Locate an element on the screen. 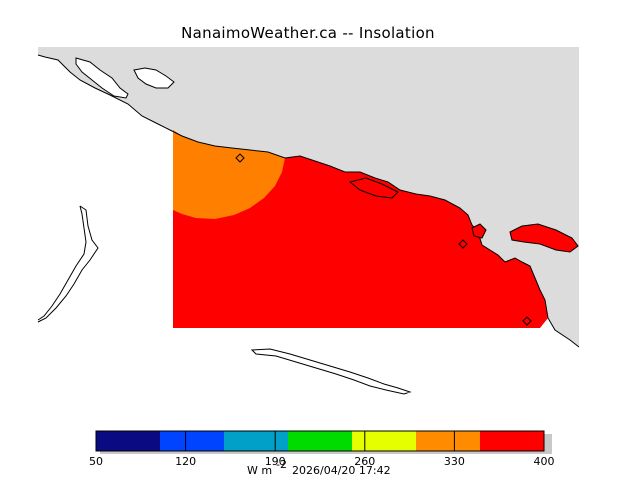  colorbar-tick-label-5: 400 is located at coordinates (544, 461).